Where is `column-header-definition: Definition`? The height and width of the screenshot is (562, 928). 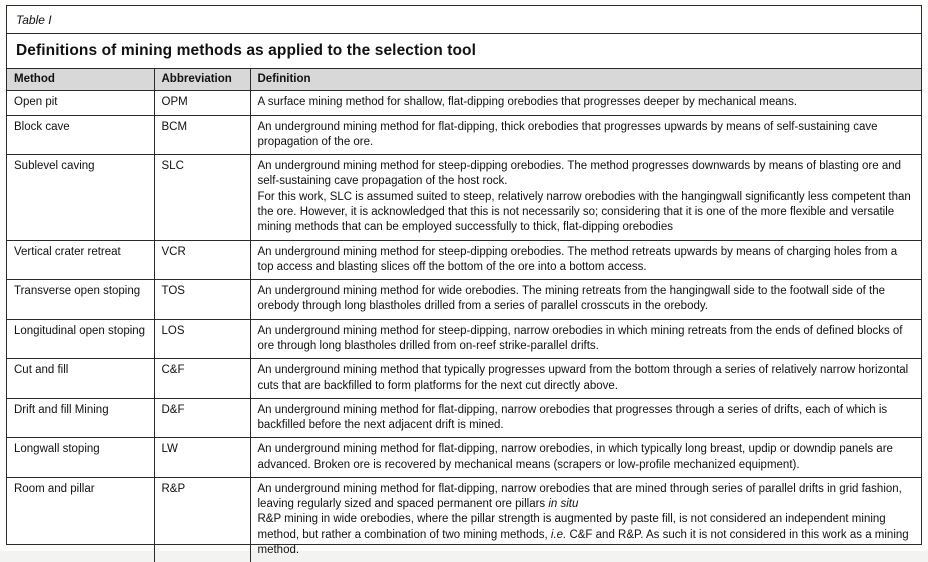
column-header-definition: Definition is located at coordinates (585, 79).